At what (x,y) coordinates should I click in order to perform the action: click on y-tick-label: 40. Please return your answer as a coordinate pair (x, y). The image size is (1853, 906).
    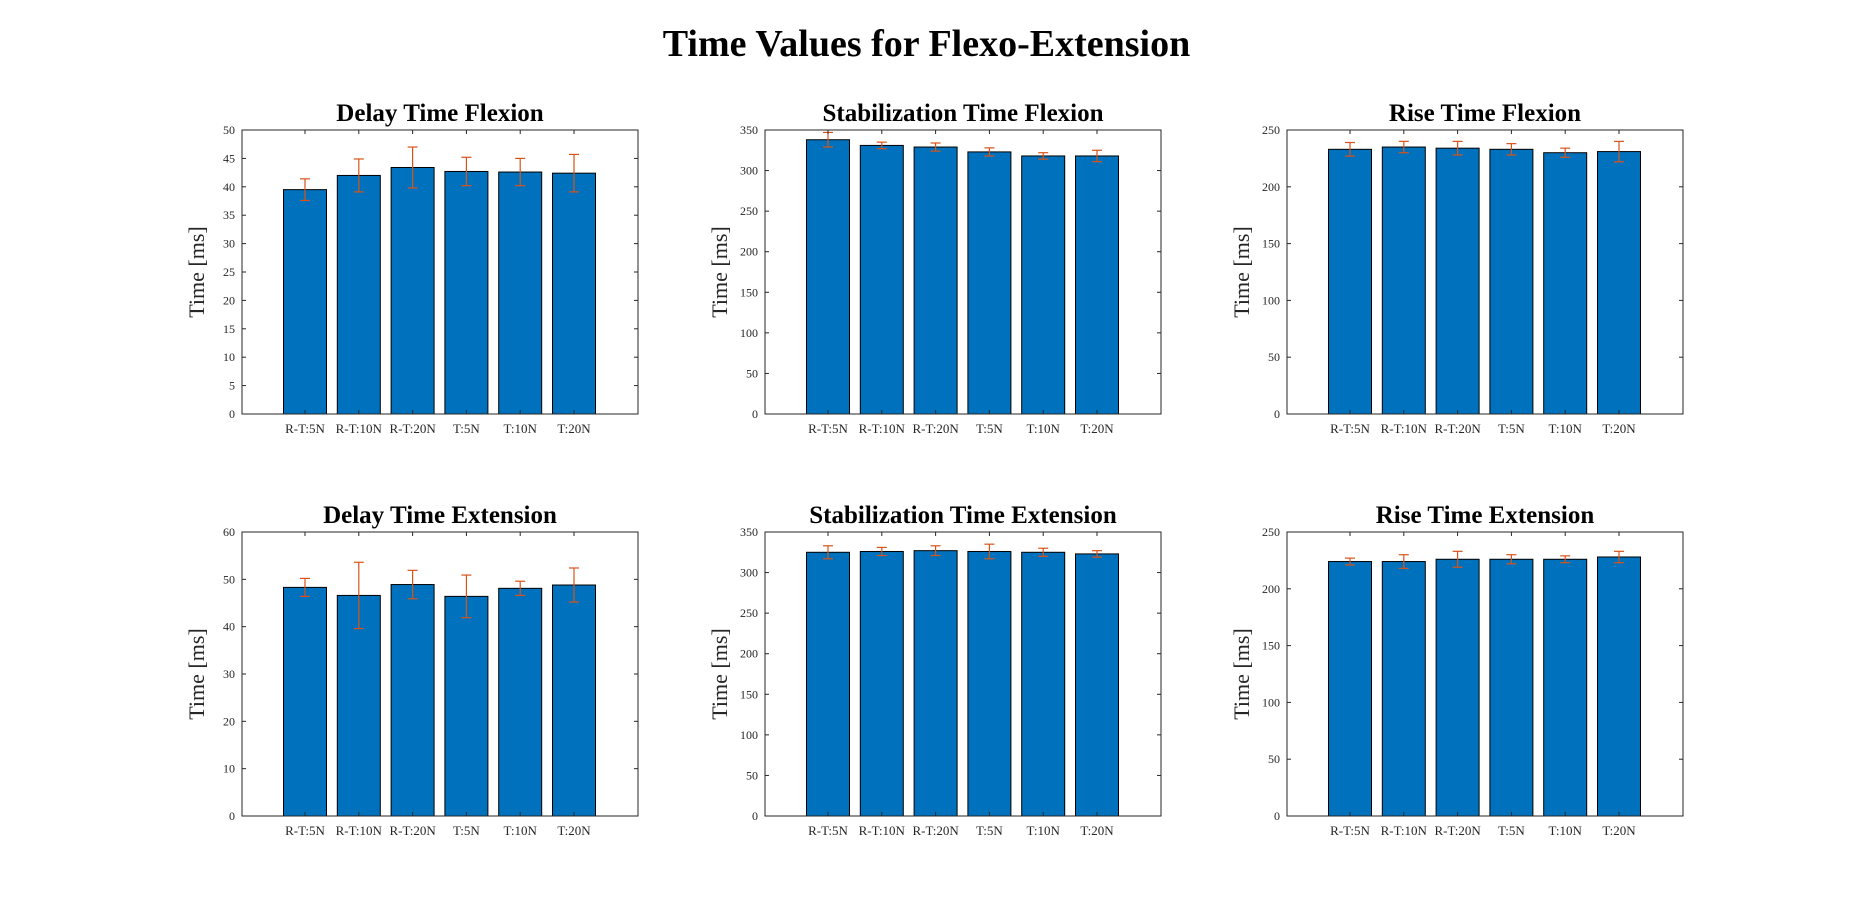
    Looking at the image, I should click on (229, 627).